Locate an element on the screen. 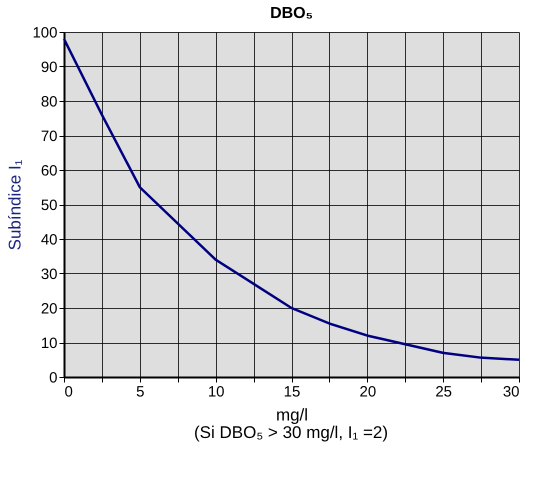 This screenshot has width=542, height=502. y-axis-title: Subíndice I₁ is located at coordinates (14, 204).